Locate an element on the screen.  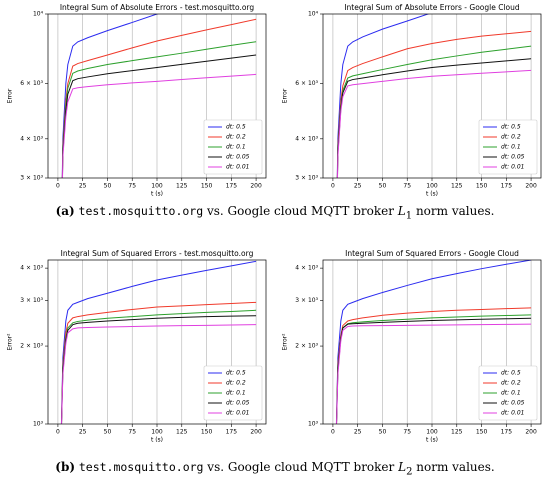
caption-norm: L is located at coordinates (402, 467).